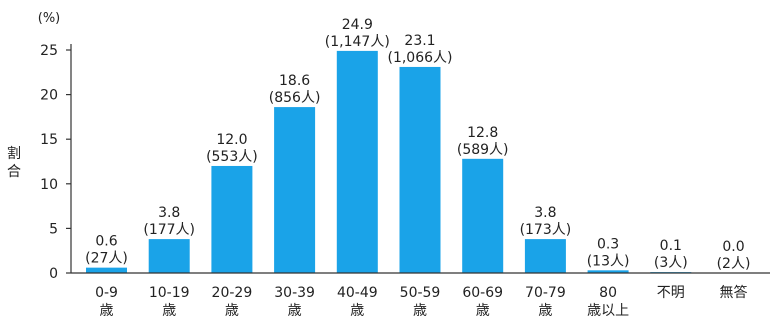  What do you see at coordinates (14, 172) in the screenshot?
I see `y-axis-title-char: 合` at bounding box center [14, 172].